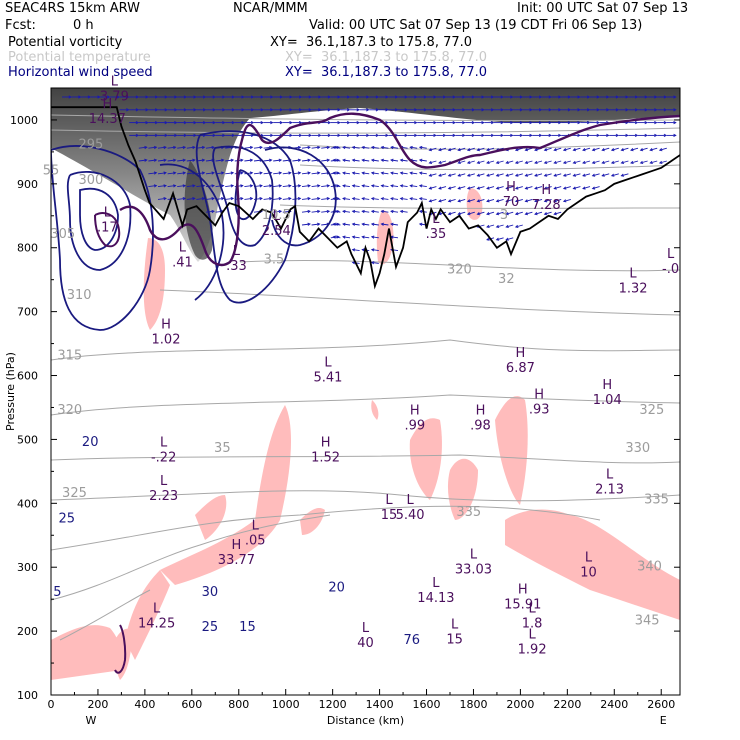  Describe the element at coordinates (270, 8) in the screenshot. I see `org-label: NCAR/MMM` at that location.